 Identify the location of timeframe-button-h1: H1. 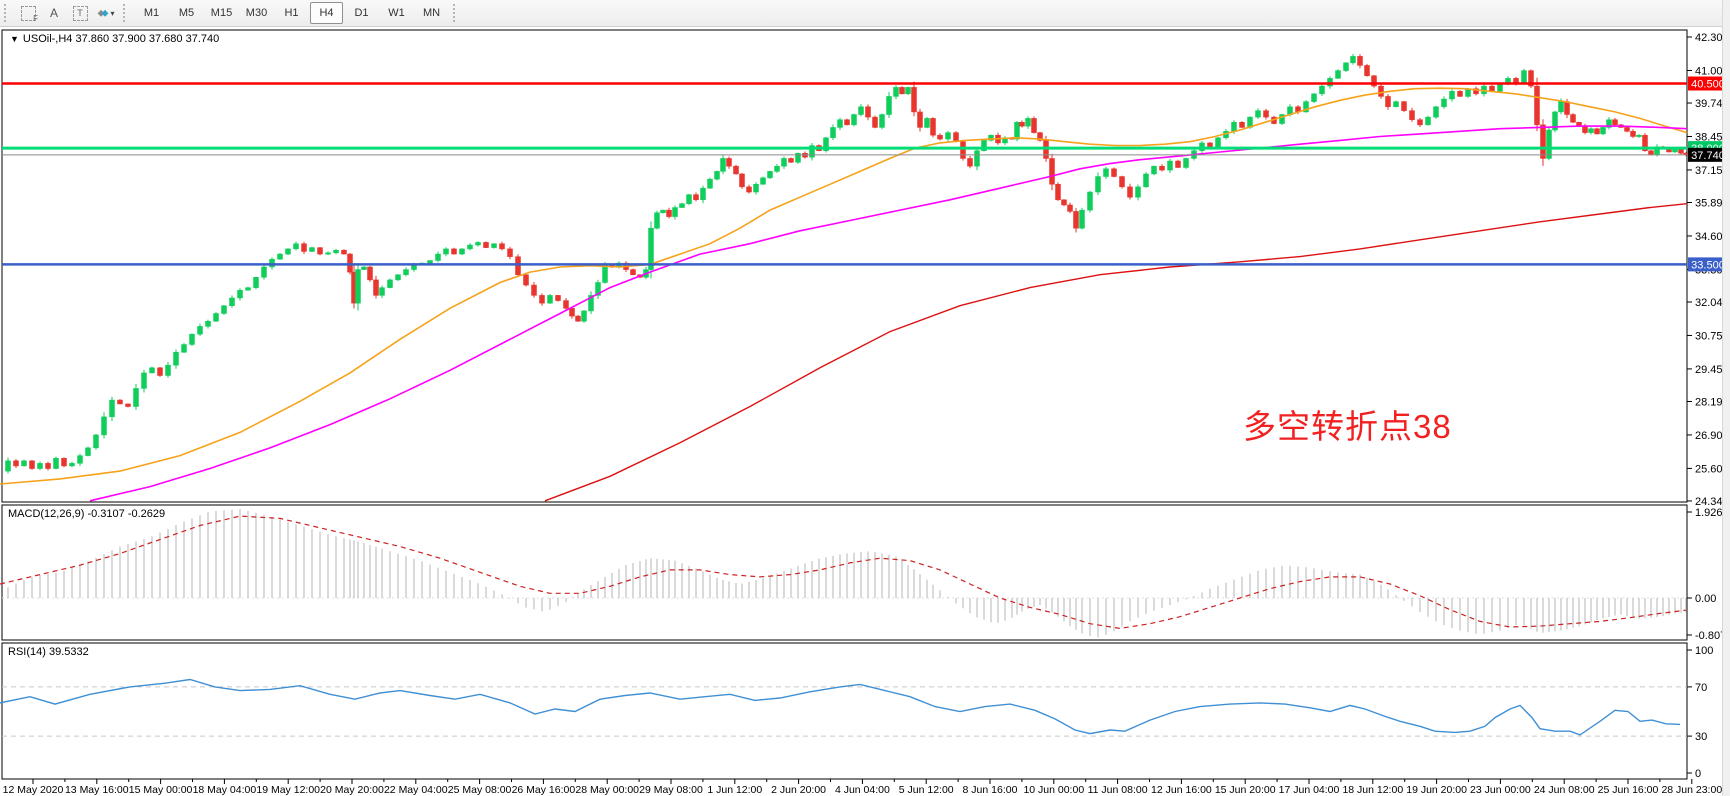
(291, 13).